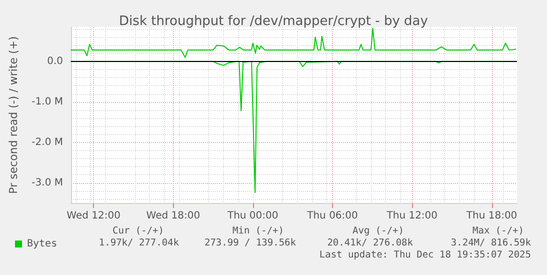 The height and width of the screenshot is (275, 547). What do you see at coordinates (47, 102) in the screenshot?
I see `y-tick-label: -1.0 M` at bounding box center [47, 102].